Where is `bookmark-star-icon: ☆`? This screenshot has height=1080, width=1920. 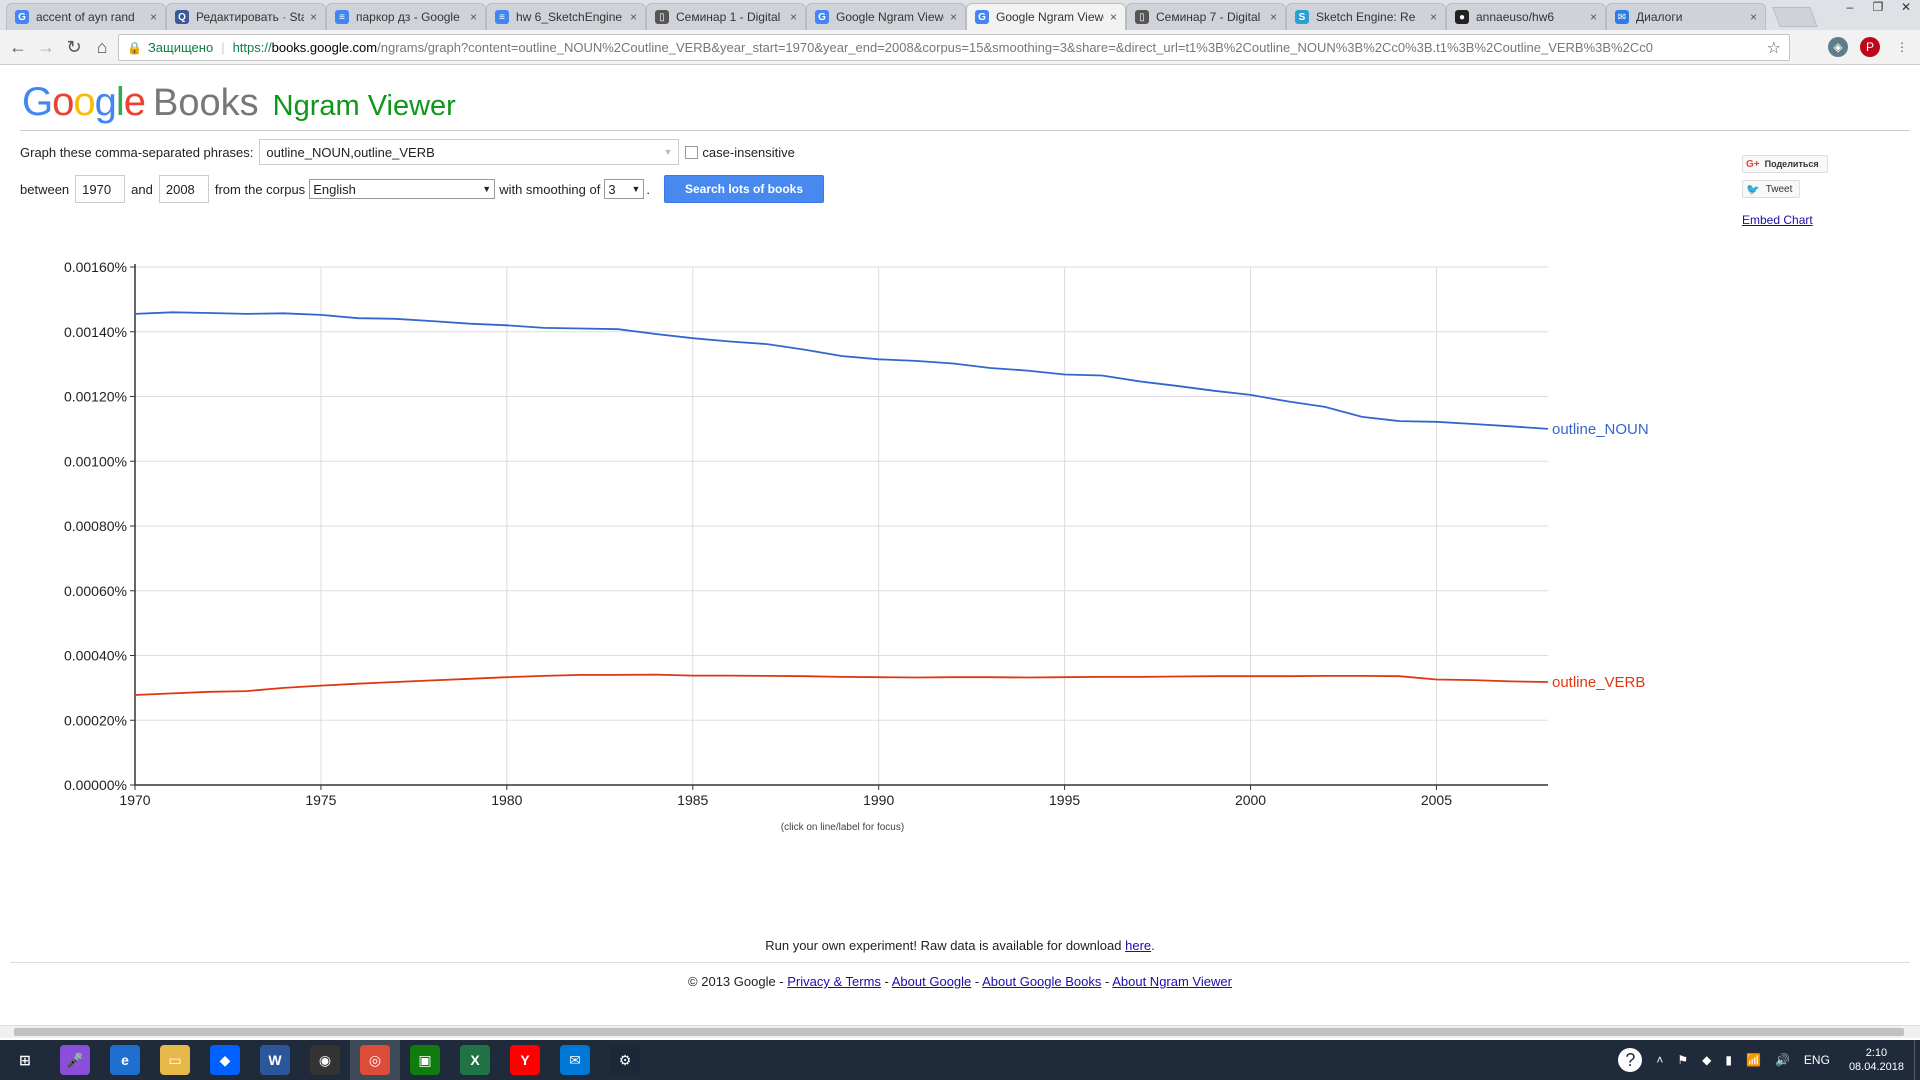 bookmark-star-icon: ☆ is located at coordinates (1773, 48).